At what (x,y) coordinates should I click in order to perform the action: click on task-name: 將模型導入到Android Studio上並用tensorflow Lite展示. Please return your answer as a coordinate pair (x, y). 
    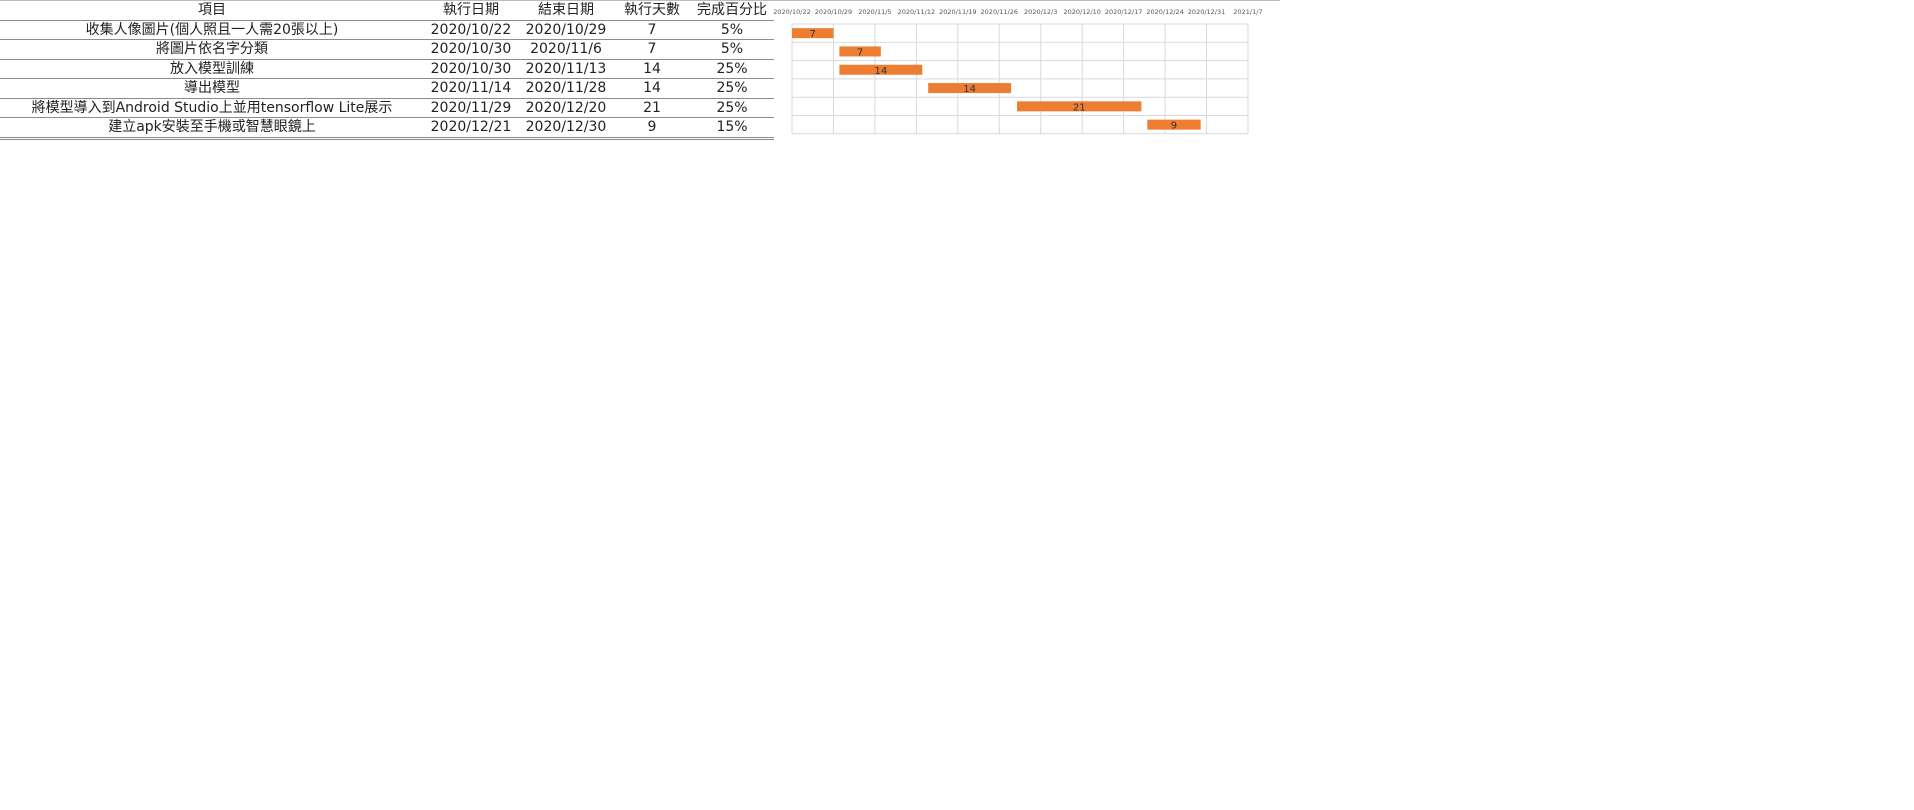
    Looking at the image, I should click on (212, 108).